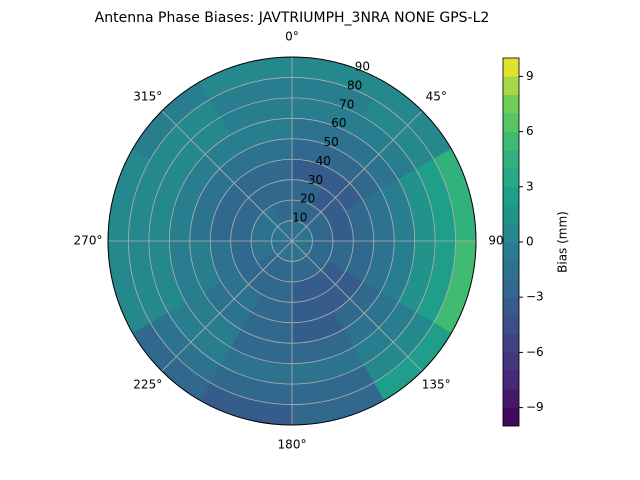 This screenshot has height=480, width=640. What do you see at coordinates (530, 131) in the screenshot?
I see `colorbar-tick-label: 6` at bounding box center [530, 131].